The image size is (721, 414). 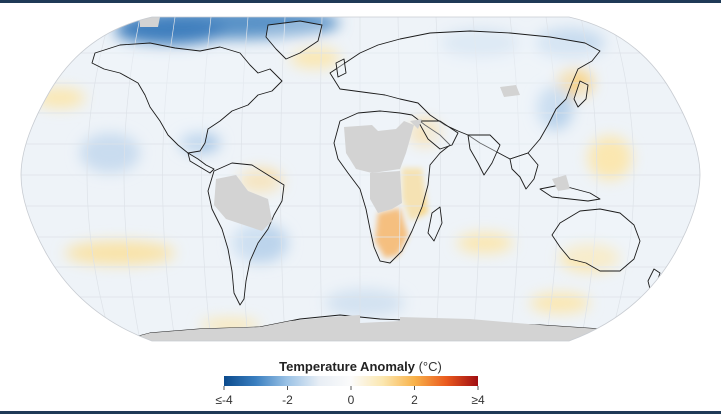 I want to click on legend-ticks: ≤-4 -2 0 2 ≥4, so click(x=350, y=396).